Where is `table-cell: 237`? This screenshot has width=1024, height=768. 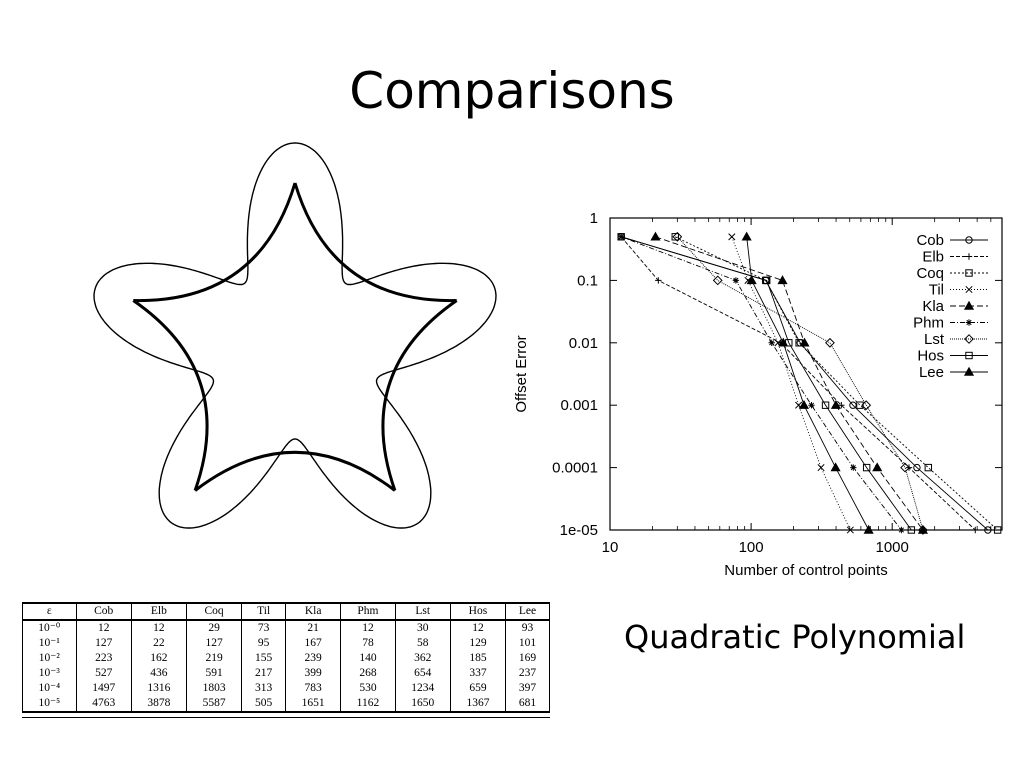
table-cell: 237 is located at coordinates (527, 673).